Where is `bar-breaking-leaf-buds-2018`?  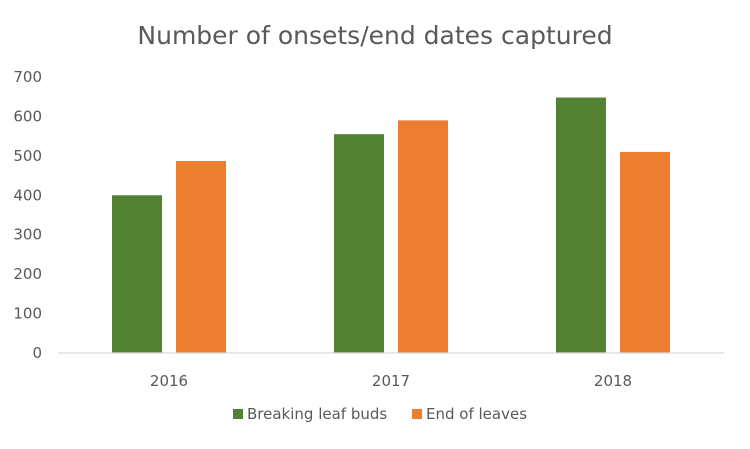
bar-breaking-leaf-buds-2018 is located at coordinates (581, 225).